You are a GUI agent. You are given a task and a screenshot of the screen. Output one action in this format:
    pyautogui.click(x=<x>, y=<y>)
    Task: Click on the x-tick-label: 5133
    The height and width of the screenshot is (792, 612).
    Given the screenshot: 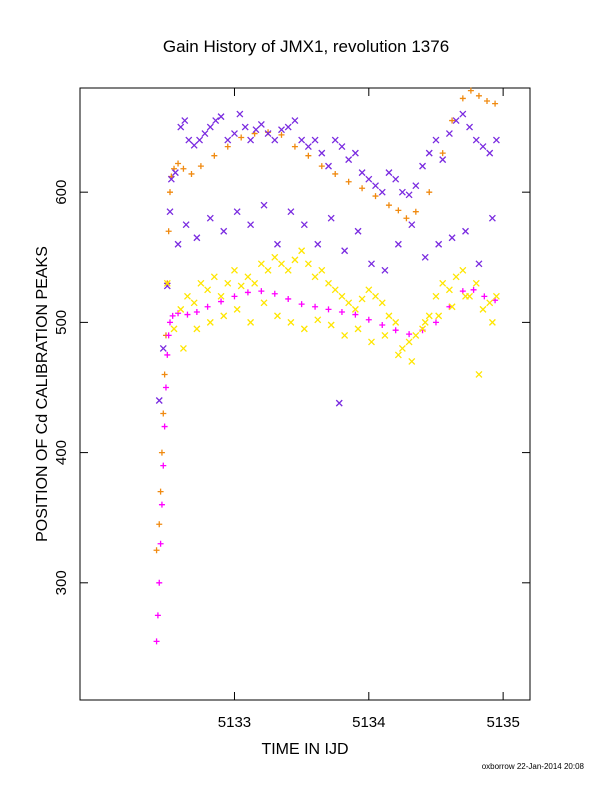 What is the action you would take?
    pyautogui.click(x=234, y=722)
    